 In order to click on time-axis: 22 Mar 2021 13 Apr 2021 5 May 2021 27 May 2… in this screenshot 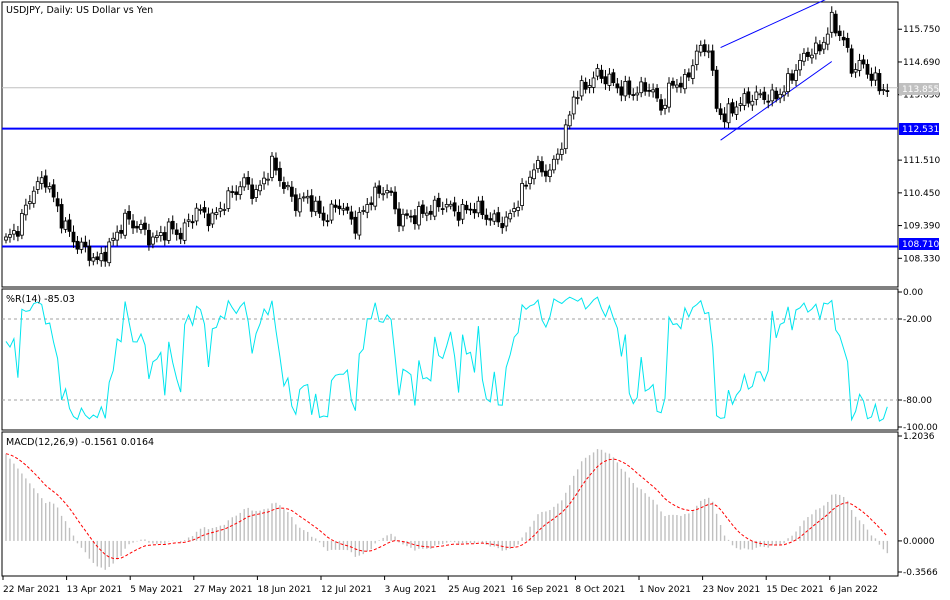, I will do `click(440, 585)`.